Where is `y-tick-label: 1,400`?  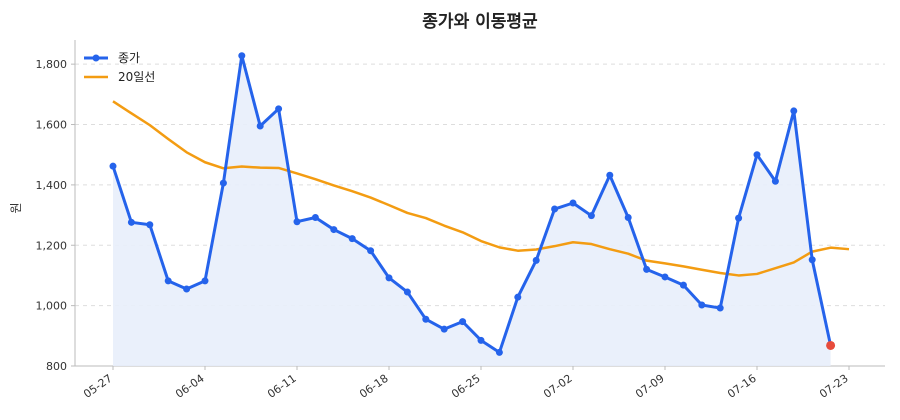 y-tick-label: 1,400 is located at coordinates (52, 185).